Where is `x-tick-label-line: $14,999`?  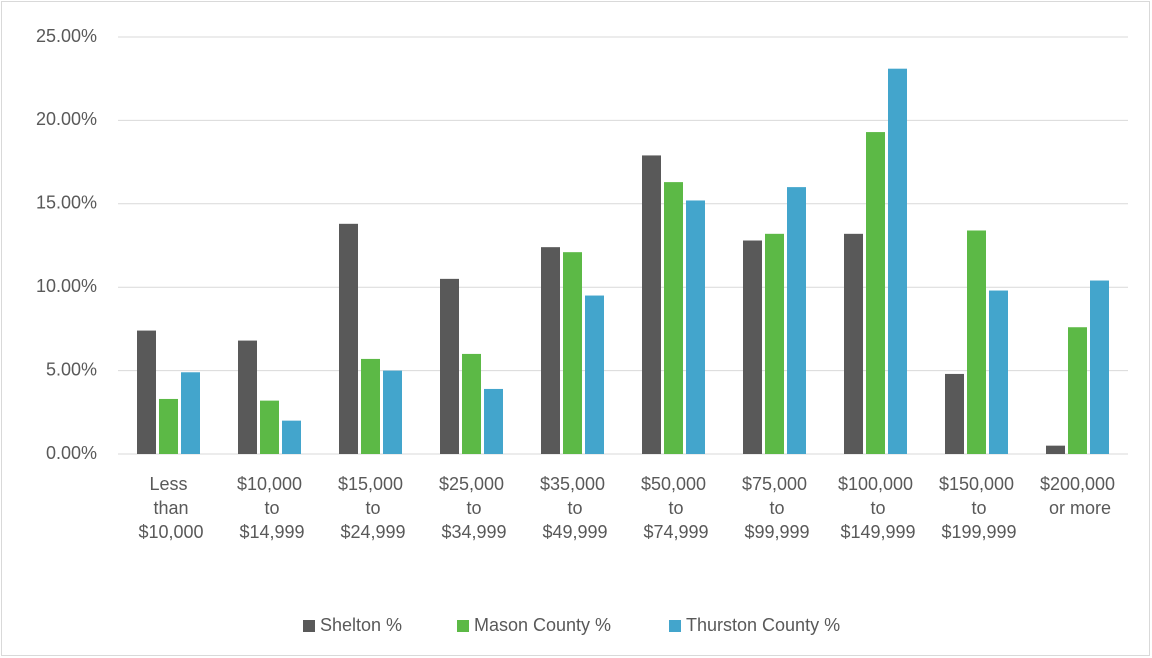 x-tick-label-line: $14,999 is located at coordinates (269, 532).